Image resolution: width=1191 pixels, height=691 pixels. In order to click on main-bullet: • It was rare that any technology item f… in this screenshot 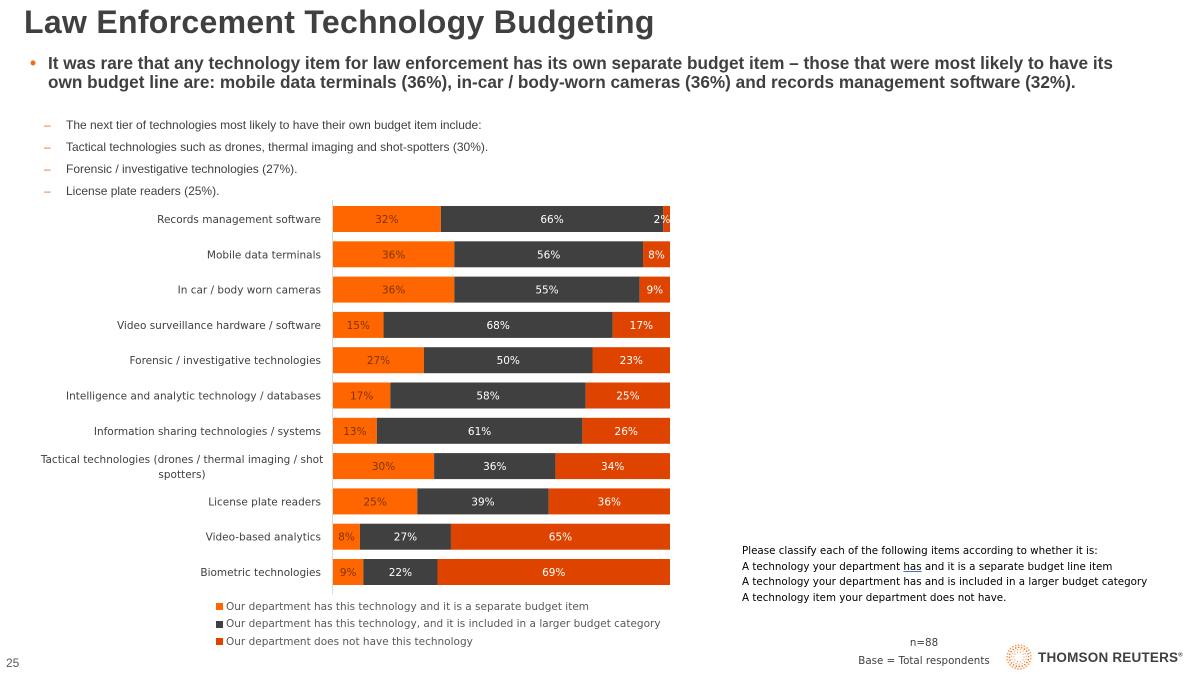, I will do `click(580, 73)`.